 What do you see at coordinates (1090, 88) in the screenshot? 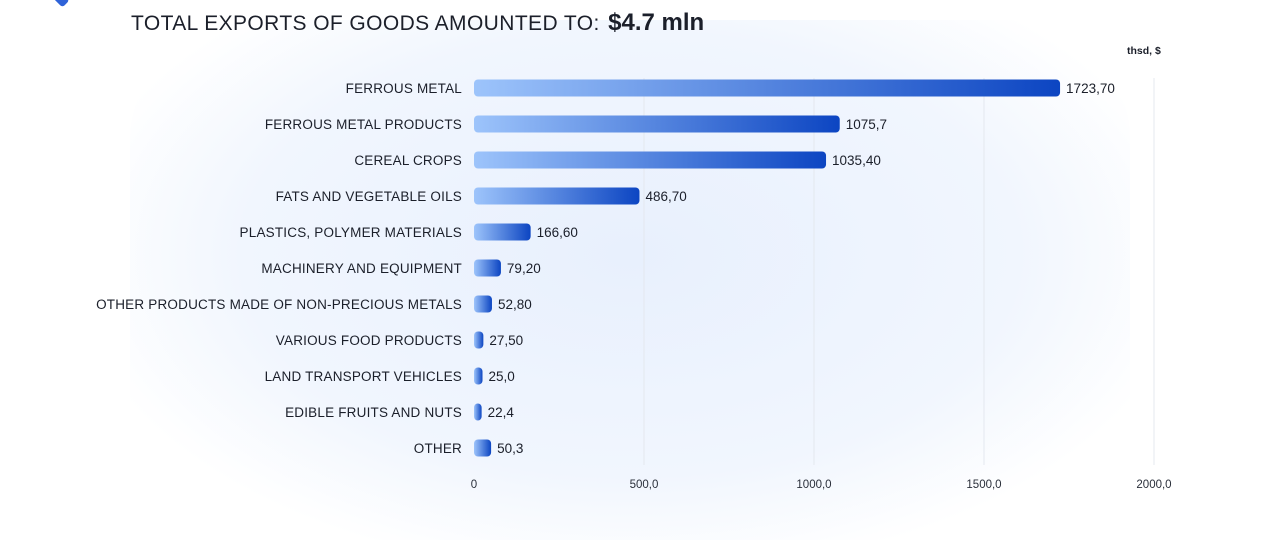
I see `value-label: 1723,70` at bounding box center [1090, 88].